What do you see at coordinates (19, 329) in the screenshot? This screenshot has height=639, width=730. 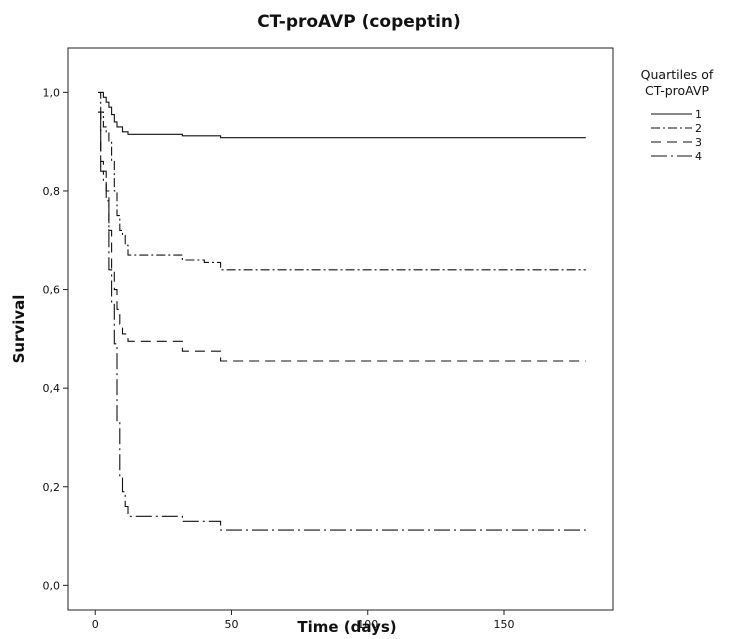 I see `y-axis-label: Survival` at bounding box center [19, 329].